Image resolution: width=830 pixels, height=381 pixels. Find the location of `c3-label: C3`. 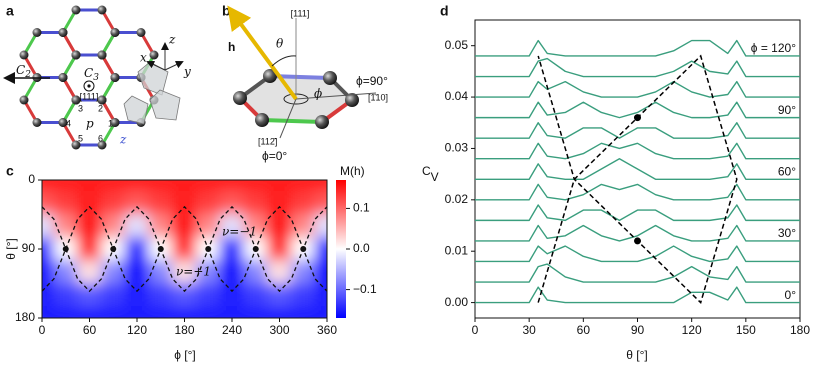

c3-label: C3 is located at coordinates (91, 74).